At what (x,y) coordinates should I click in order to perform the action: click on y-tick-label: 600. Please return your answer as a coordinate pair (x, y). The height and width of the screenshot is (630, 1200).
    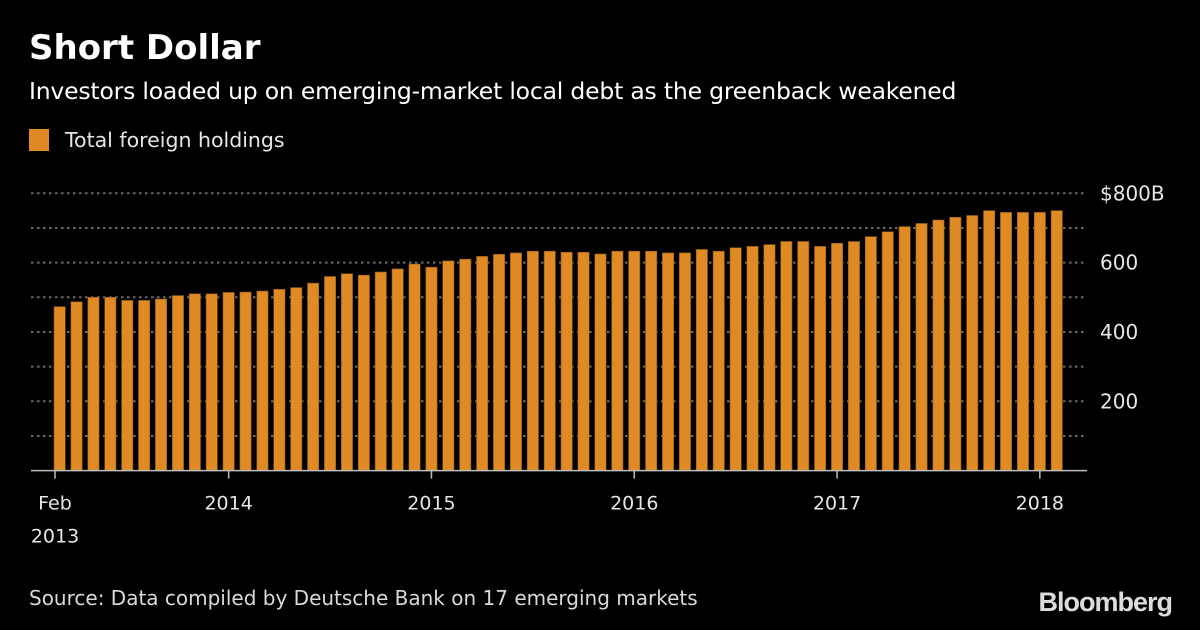
    Looking at the image, I should click on (1119, 263).